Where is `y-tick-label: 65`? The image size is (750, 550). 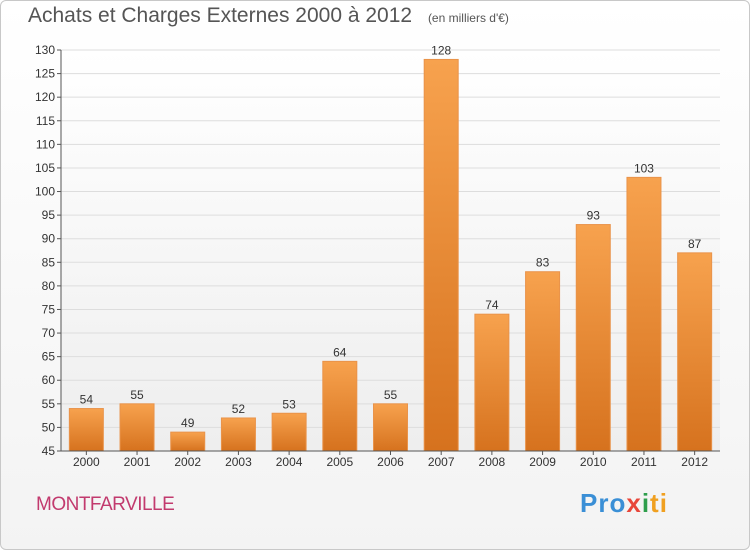 y-tick-label: 65 is located at coordinates (49, 357).